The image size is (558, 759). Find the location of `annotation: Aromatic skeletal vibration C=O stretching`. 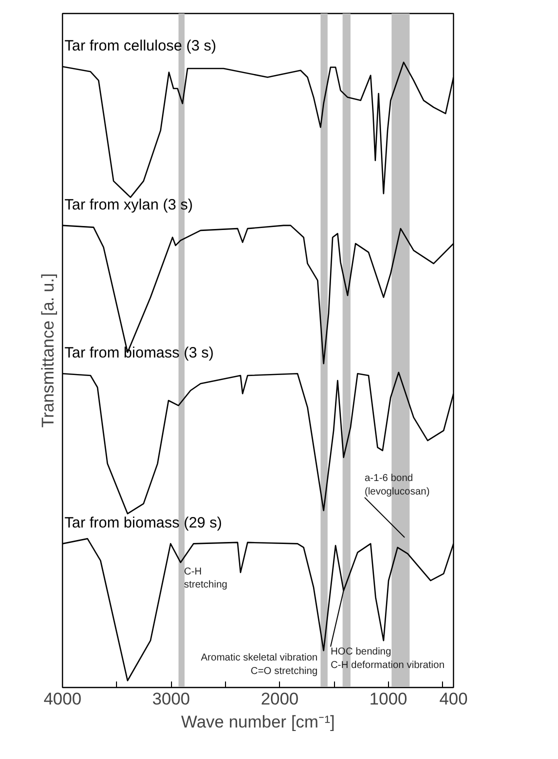

annotation: Aromatic skeletal vibration C=O stretching is located at coordinates (259, 664).